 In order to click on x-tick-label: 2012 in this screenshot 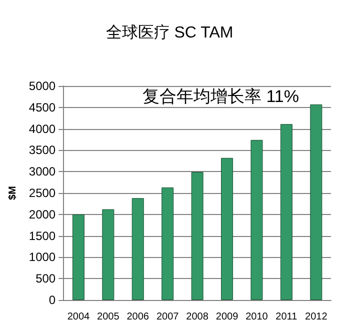, I will do `click(316, 317)`.